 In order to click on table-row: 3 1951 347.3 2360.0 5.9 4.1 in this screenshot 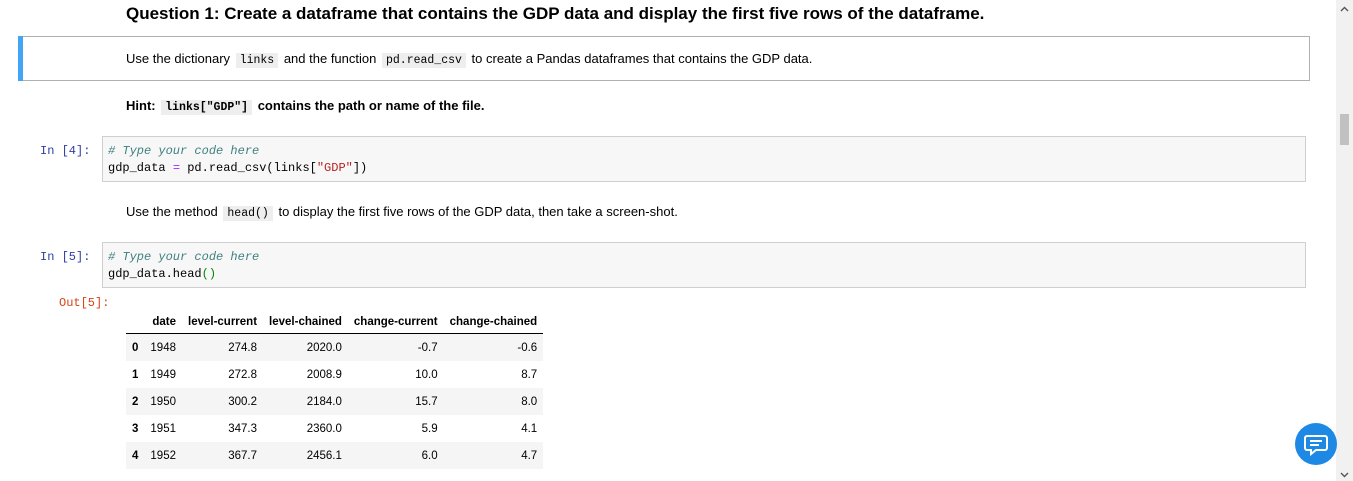, I will do `click(334, 428)`.